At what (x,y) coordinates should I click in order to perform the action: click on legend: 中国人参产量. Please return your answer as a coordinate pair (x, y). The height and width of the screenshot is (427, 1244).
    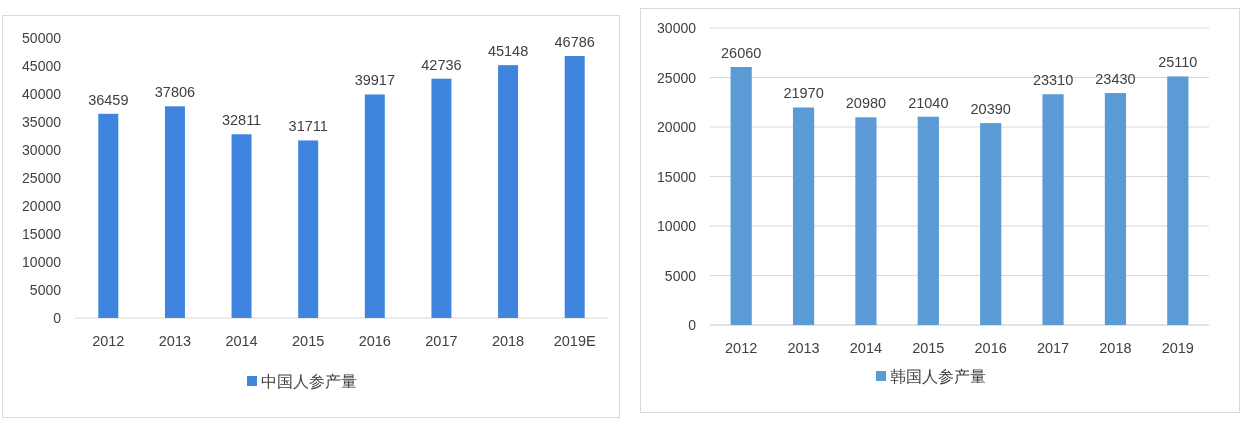
    Looking at the image, I should click on (302, 381).